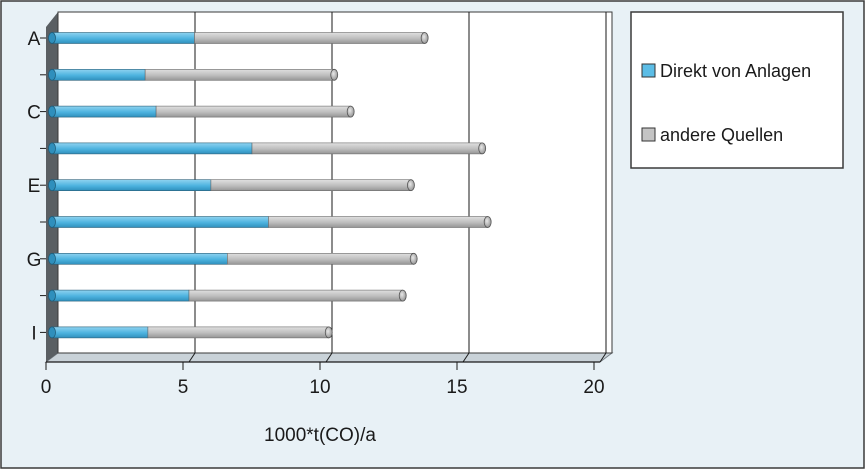 The height and width of the screenshot is (469, 865). Describe the element at coordinates (648, 134) in the screenshot. I see `legend-swatch-andere` at that location.